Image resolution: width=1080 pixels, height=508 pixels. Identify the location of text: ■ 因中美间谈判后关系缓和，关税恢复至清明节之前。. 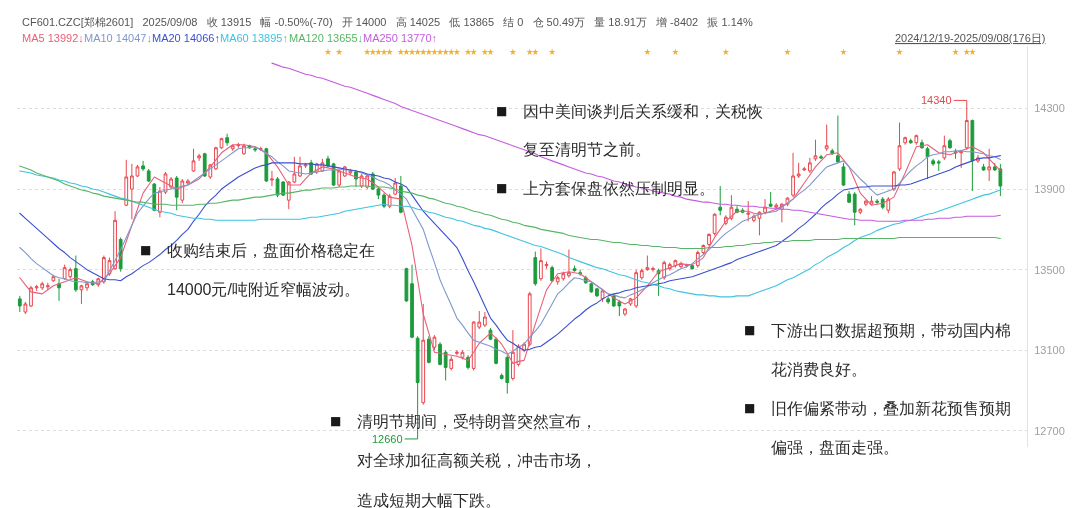
(629, 130).